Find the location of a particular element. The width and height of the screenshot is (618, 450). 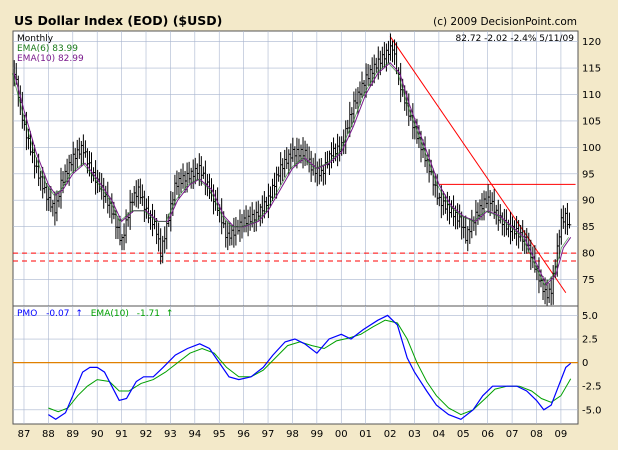

pmo-tick-label: -5.0 is located at coordinates (592, 410).